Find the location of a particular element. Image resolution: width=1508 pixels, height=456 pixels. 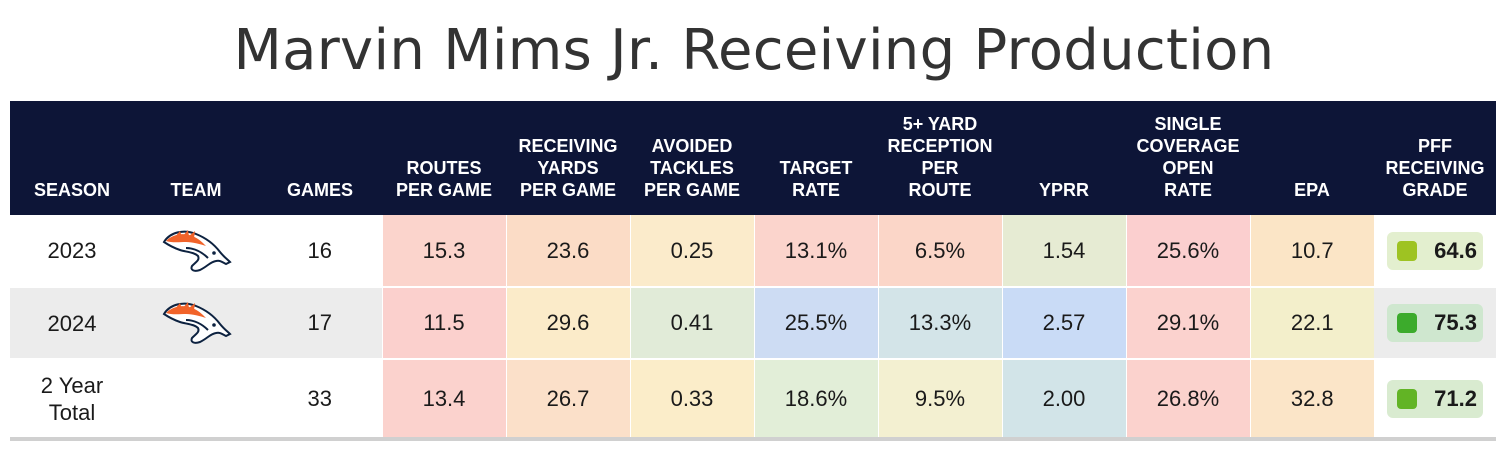

yprr-cell: 2.57 is located at coordinates (1063, 323).